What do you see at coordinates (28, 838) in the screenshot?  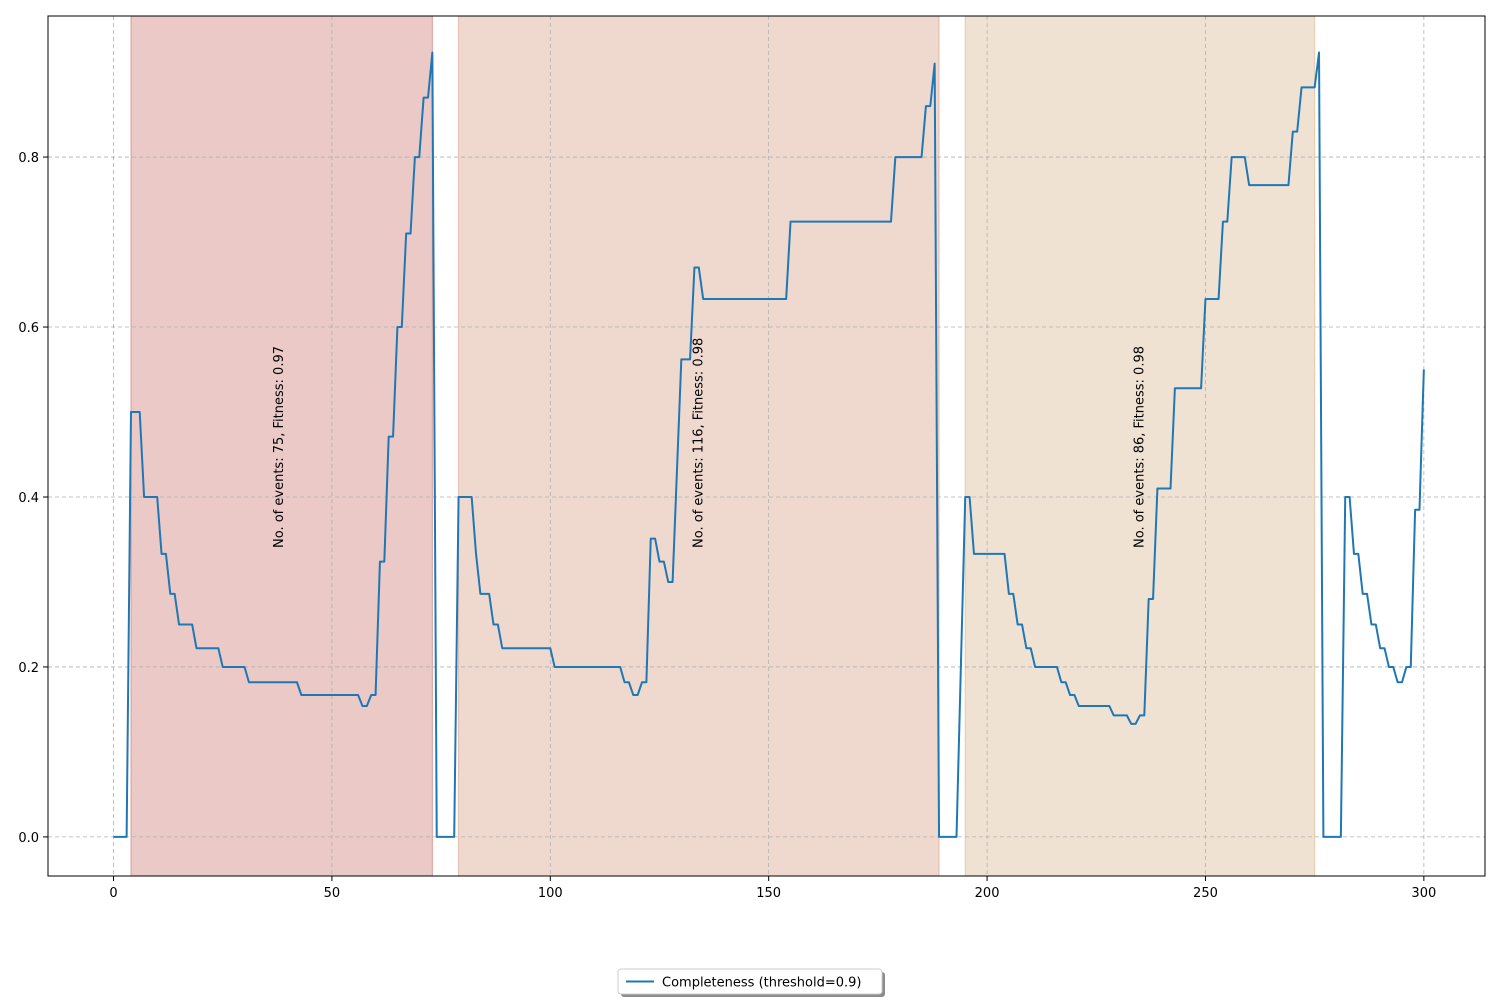 I see `y-tick-label: 0.0` at bounding box center [28, 838].